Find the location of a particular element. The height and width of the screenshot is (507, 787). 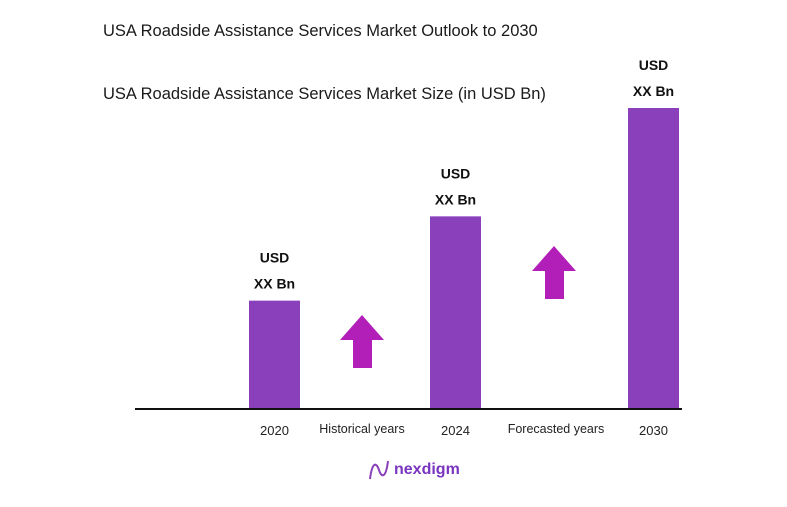

x-tick-label: 2030 is located at coordinates (653, 430).